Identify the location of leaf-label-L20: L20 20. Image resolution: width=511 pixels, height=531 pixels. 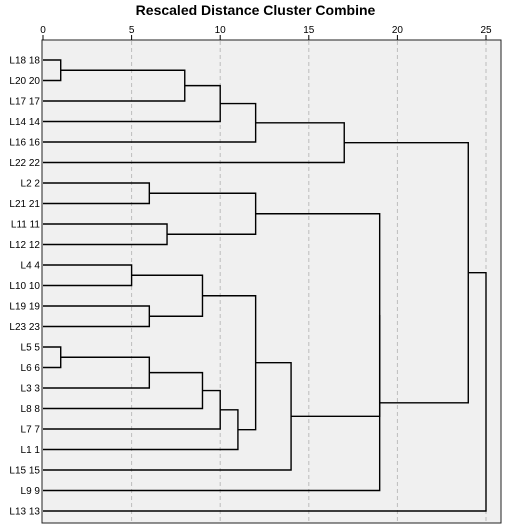
(24, 81).